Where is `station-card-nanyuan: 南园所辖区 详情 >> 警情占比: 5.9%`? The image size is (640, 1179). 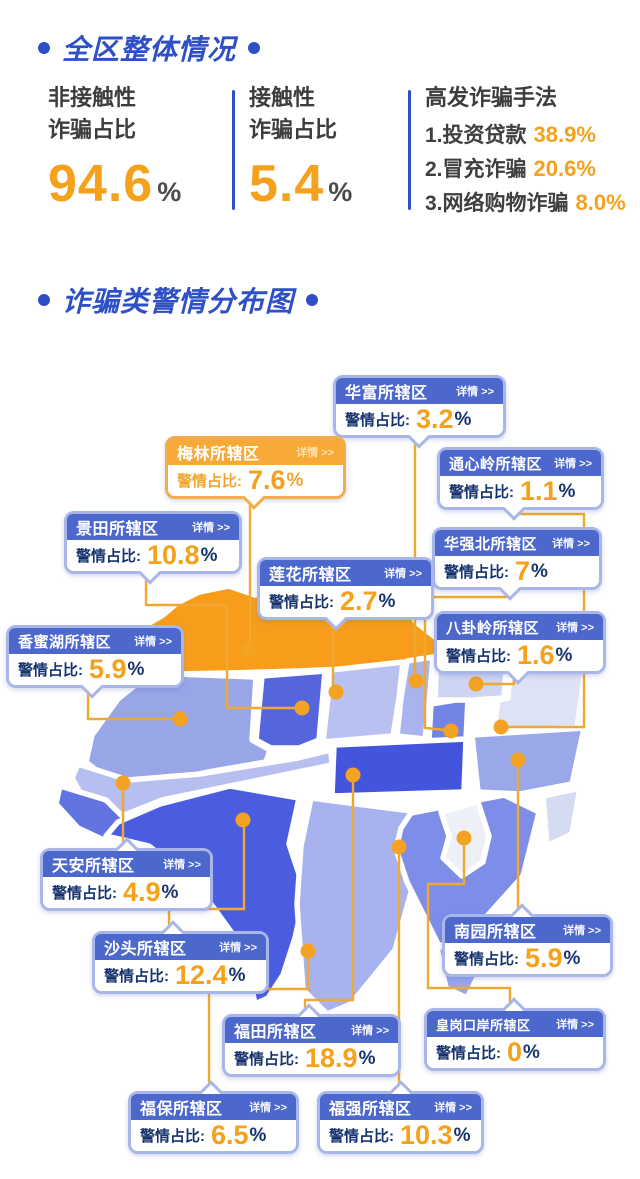 station-card-nanyuan: 南园所辖区 详情 >> 警情占比: 5.9% is located at coordinates (527, 940).